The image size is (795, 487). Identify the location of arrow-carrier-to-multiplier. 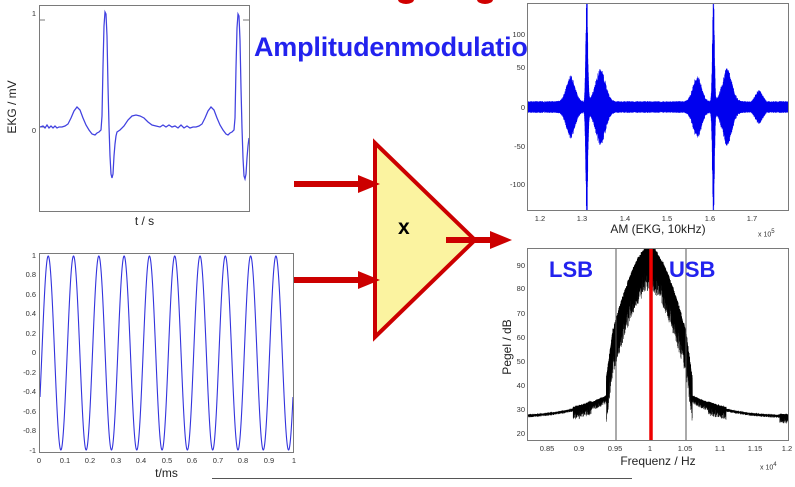
(337, 280).